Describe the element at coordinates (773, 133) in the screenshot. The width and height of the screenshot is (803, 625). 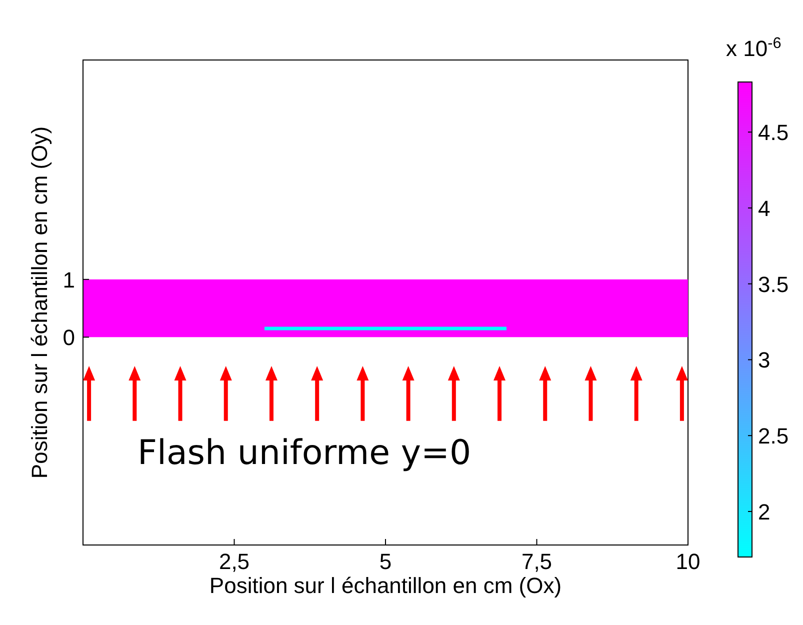
I see `color-bar-label: 4.5` at that location.